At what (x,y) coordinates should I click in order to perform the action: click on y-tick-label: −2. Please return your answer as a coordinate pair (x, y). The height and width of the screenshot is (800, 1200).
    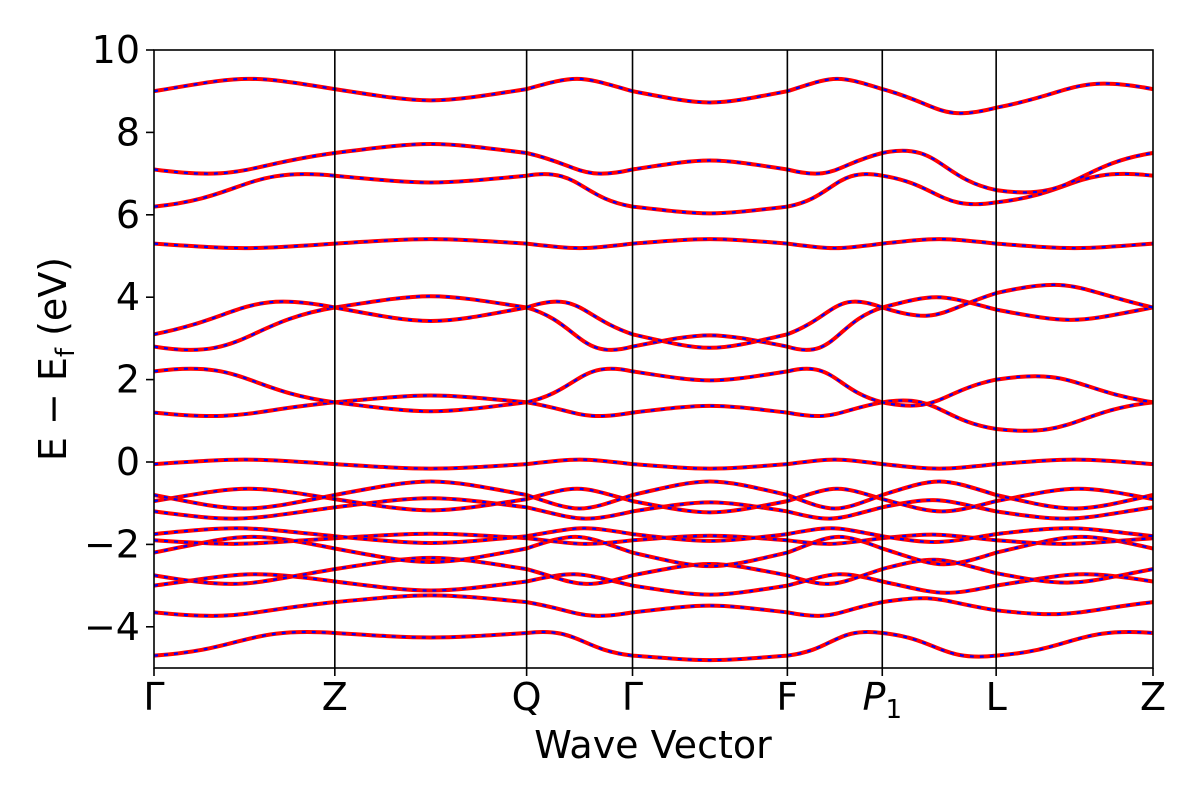
    Looking at the image, I should click on (112, 544).